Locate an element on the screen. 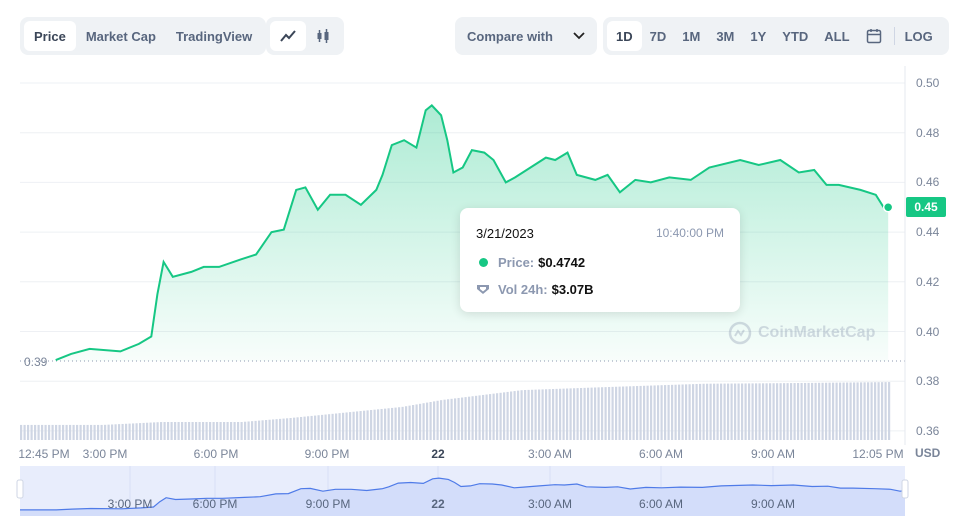 This screenshot has width=962, height=517. range-ytd: YTD is located at coordinates (795, 36).